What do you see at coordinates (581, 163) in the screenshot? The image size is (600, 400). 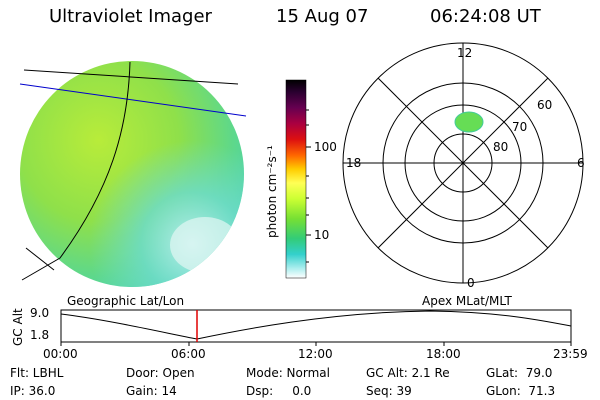 I see `mlt-label-6: 6` at bounding box center [581, 163].